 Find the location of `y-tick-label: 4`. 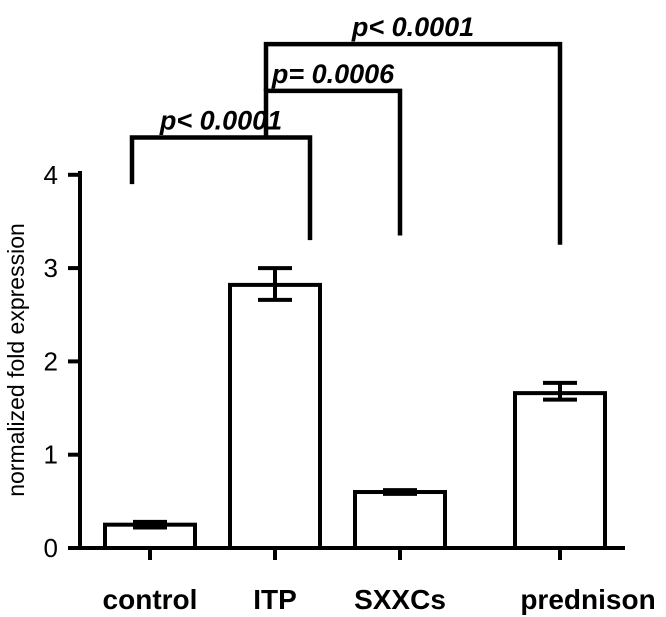

y-tick-label: 4 is located at coordinates (51, 175).